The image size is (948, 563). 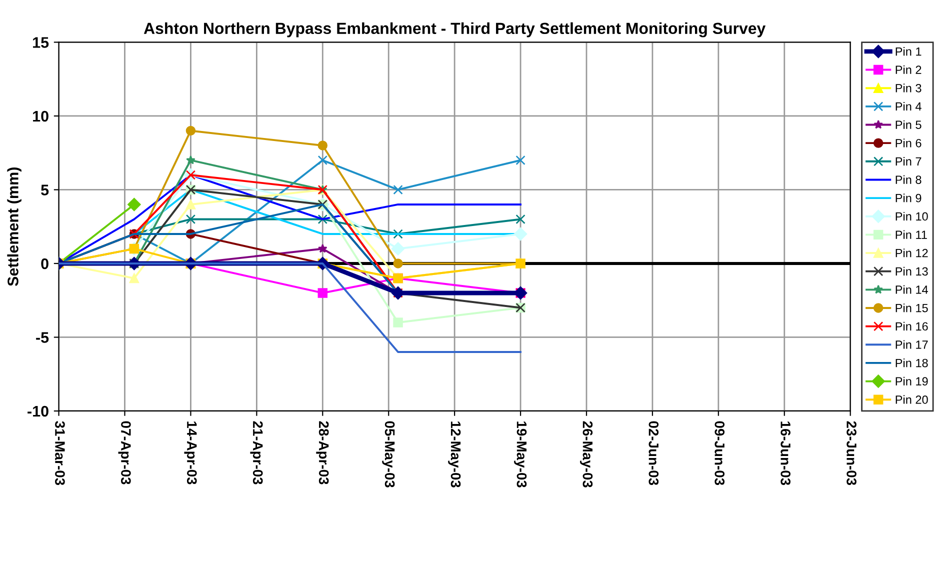 I want to click on y-tick-label: -5, so click(x=42, y=337).